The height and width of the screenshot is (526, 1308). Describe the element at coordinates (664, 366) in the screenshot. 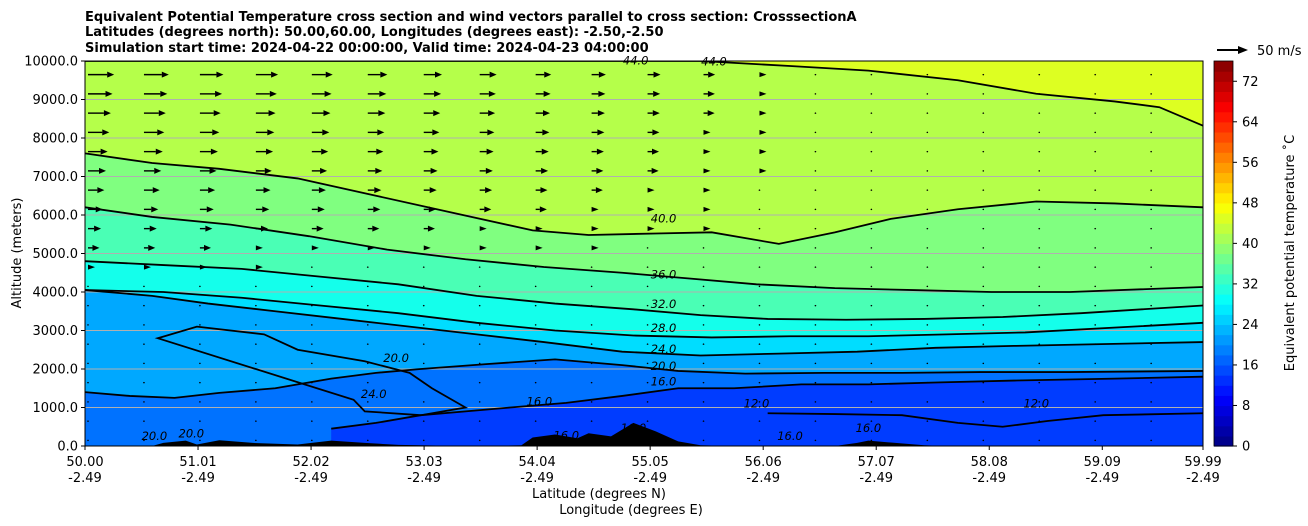

I see `contour-label: 20.0` at that location.